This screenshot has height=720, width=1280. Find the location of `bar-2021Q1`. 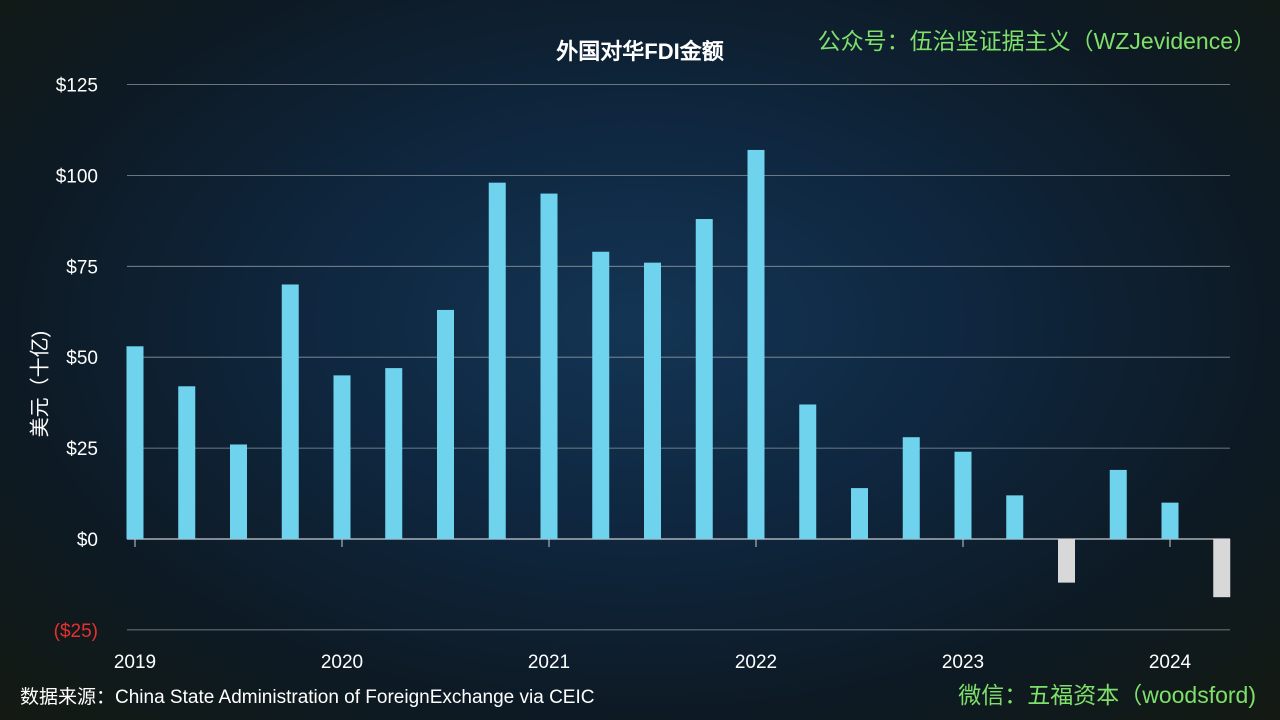

bar-2021Q1 is located at coordinates (549, 366).